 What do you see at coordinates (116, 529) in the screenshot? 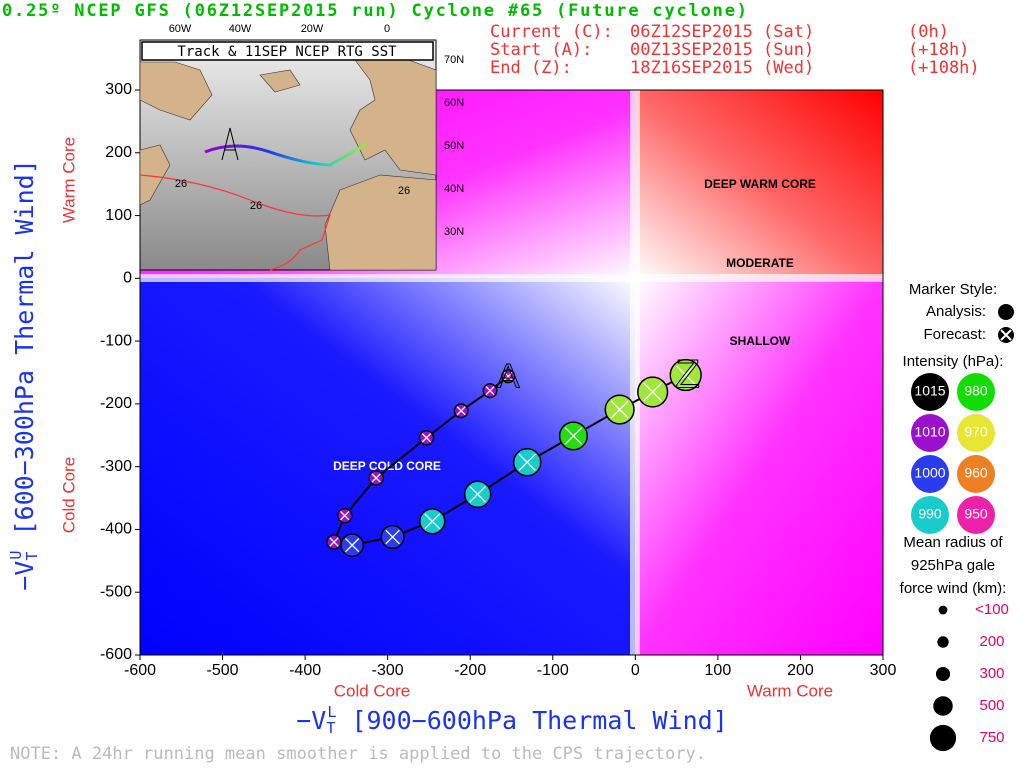
I see `y-tick-label: -400` at bounding box center [116, 529].